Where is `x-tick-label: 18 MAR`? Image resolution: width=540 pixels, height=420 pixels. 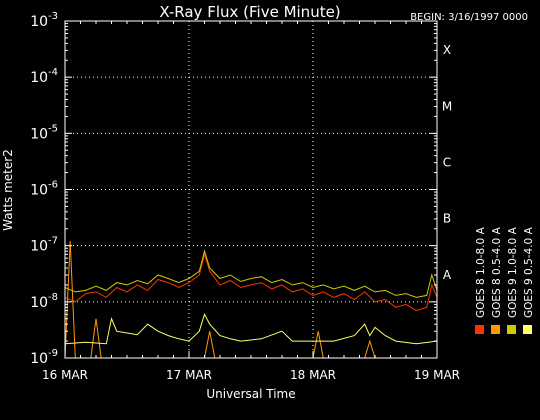 x-tick-label: 18 MAR is located at coordinates (313, 375).